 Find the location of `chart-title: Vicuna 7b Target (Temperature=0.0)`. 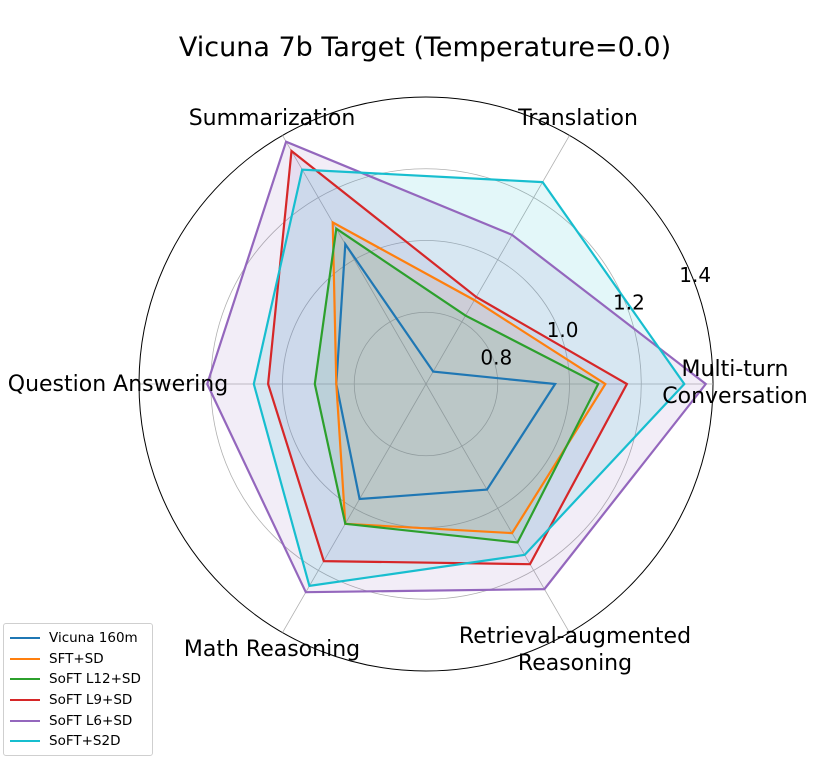

chart-title: Vicuna 7b Target (Temperature=0.0) is located at coordinates (425, 47).